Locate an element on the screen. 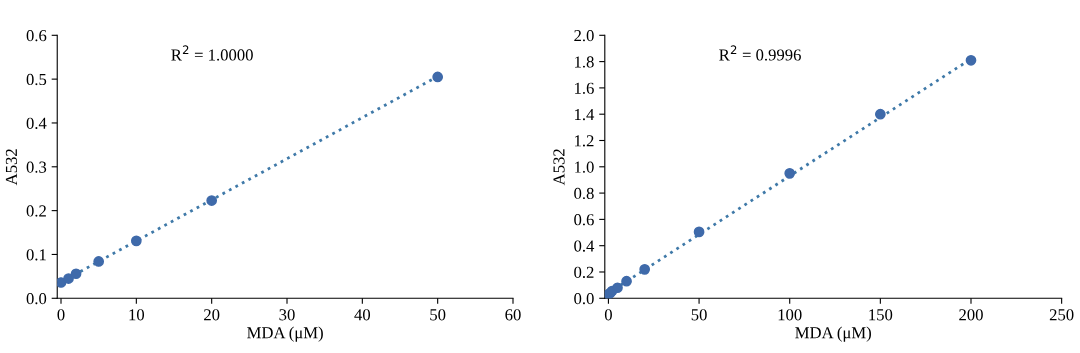  x-tick-label: 60 is located at coordinates (513, 315).